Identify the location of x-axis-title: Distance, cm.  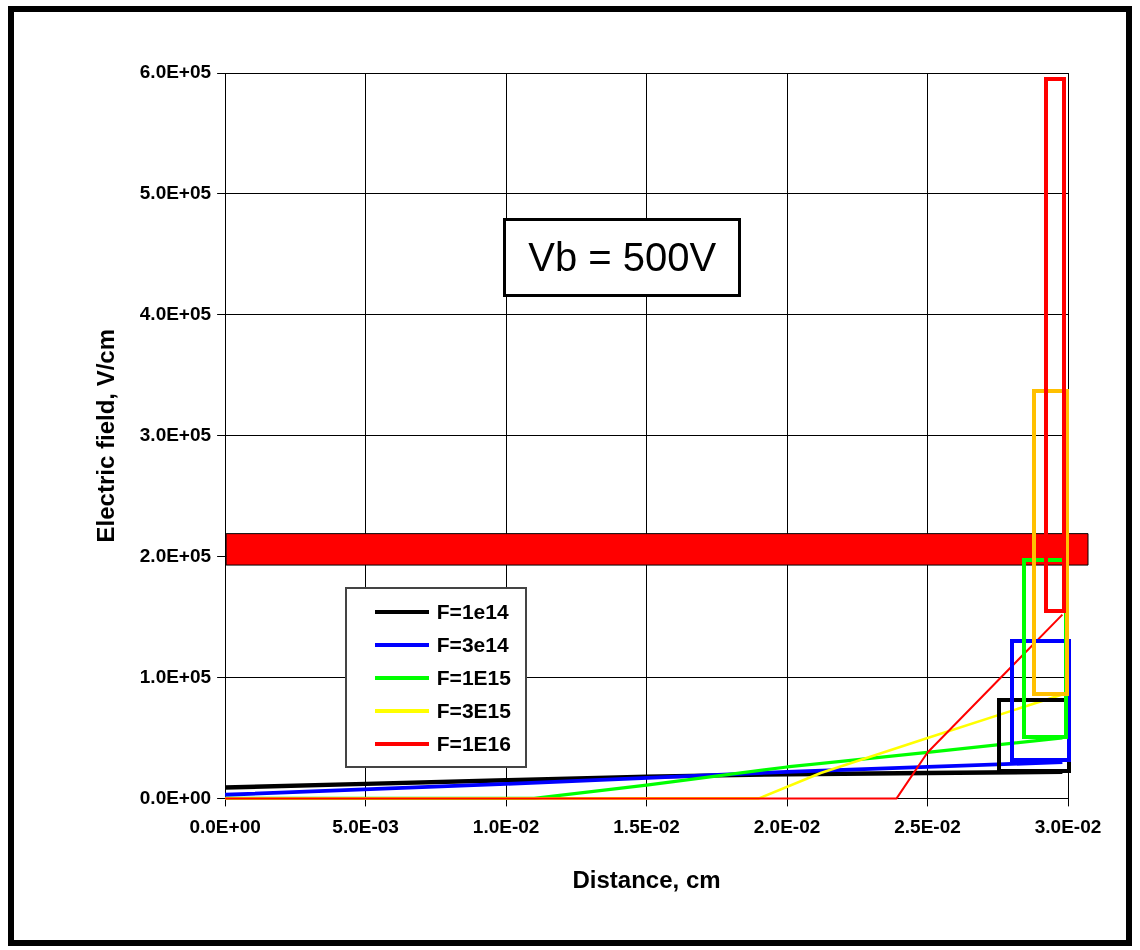
(646, 880).